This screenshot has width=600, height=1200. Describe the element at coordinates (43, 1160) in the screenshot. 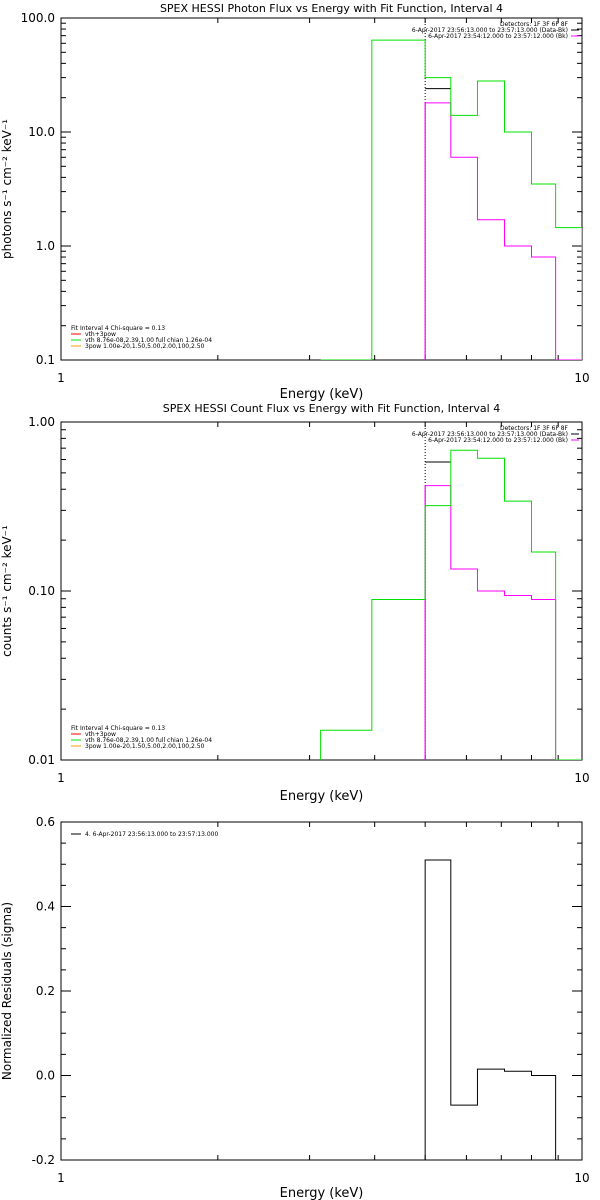

I see `y-tick-label: -0.2` at that location.